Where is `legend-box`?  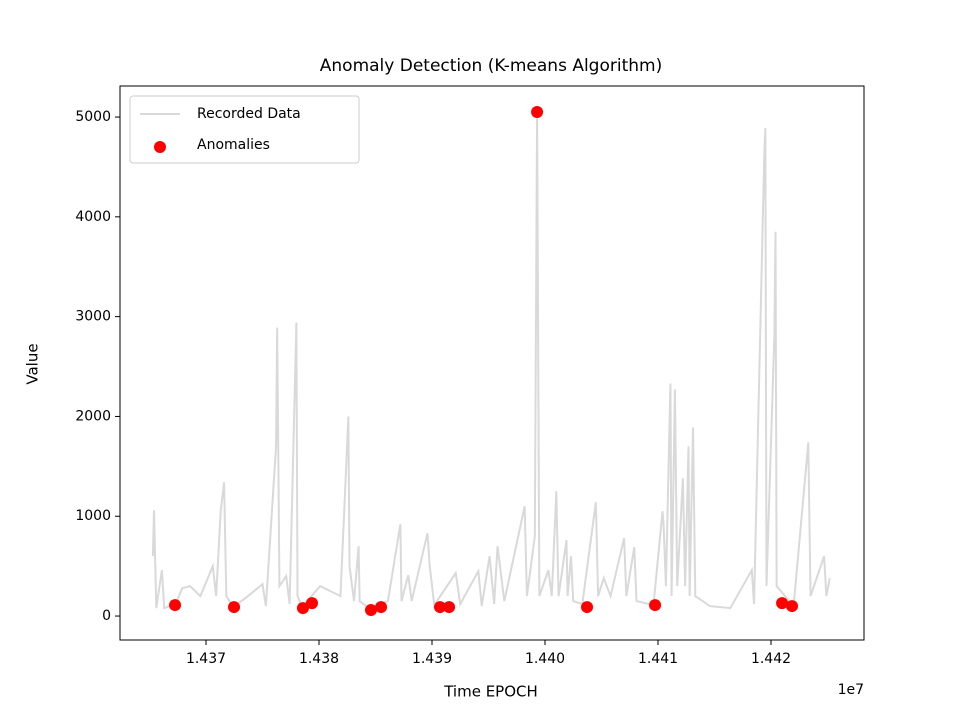
legend-box is located at coordinates (244, 129).